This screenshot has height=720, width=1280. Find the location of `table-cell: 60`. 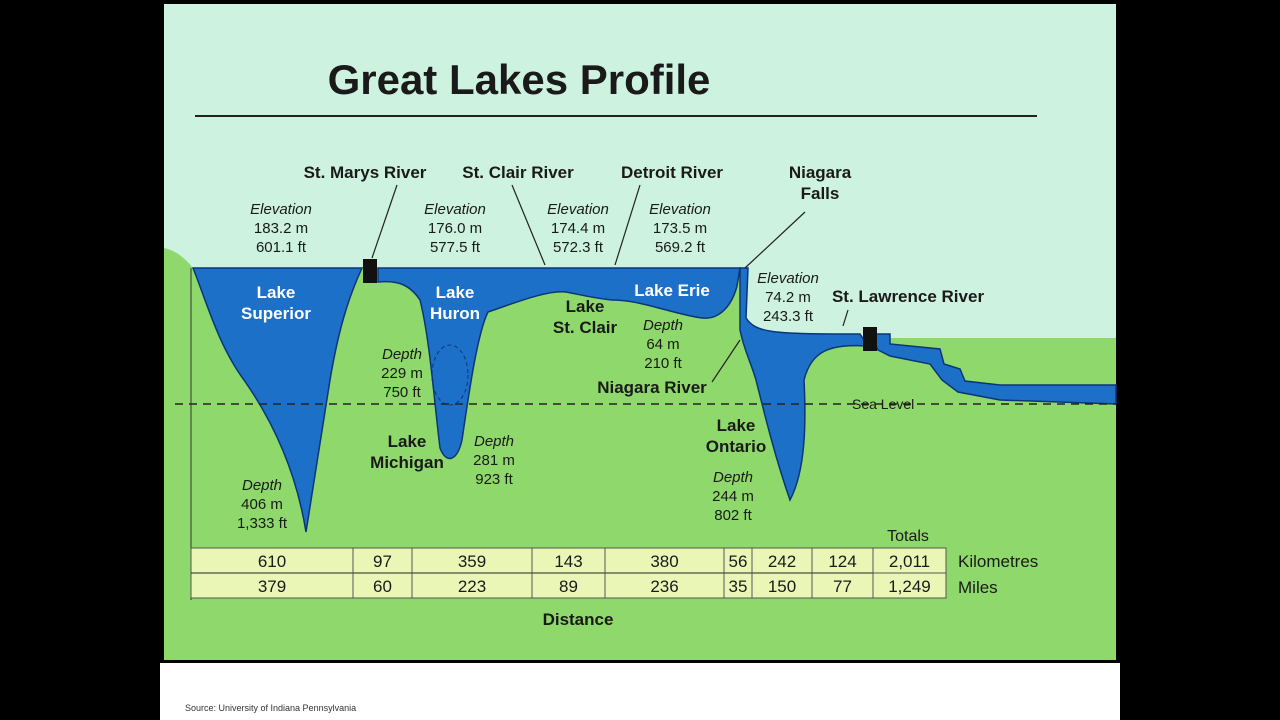

table-cell: 60 is located at coordinates (382, 586).